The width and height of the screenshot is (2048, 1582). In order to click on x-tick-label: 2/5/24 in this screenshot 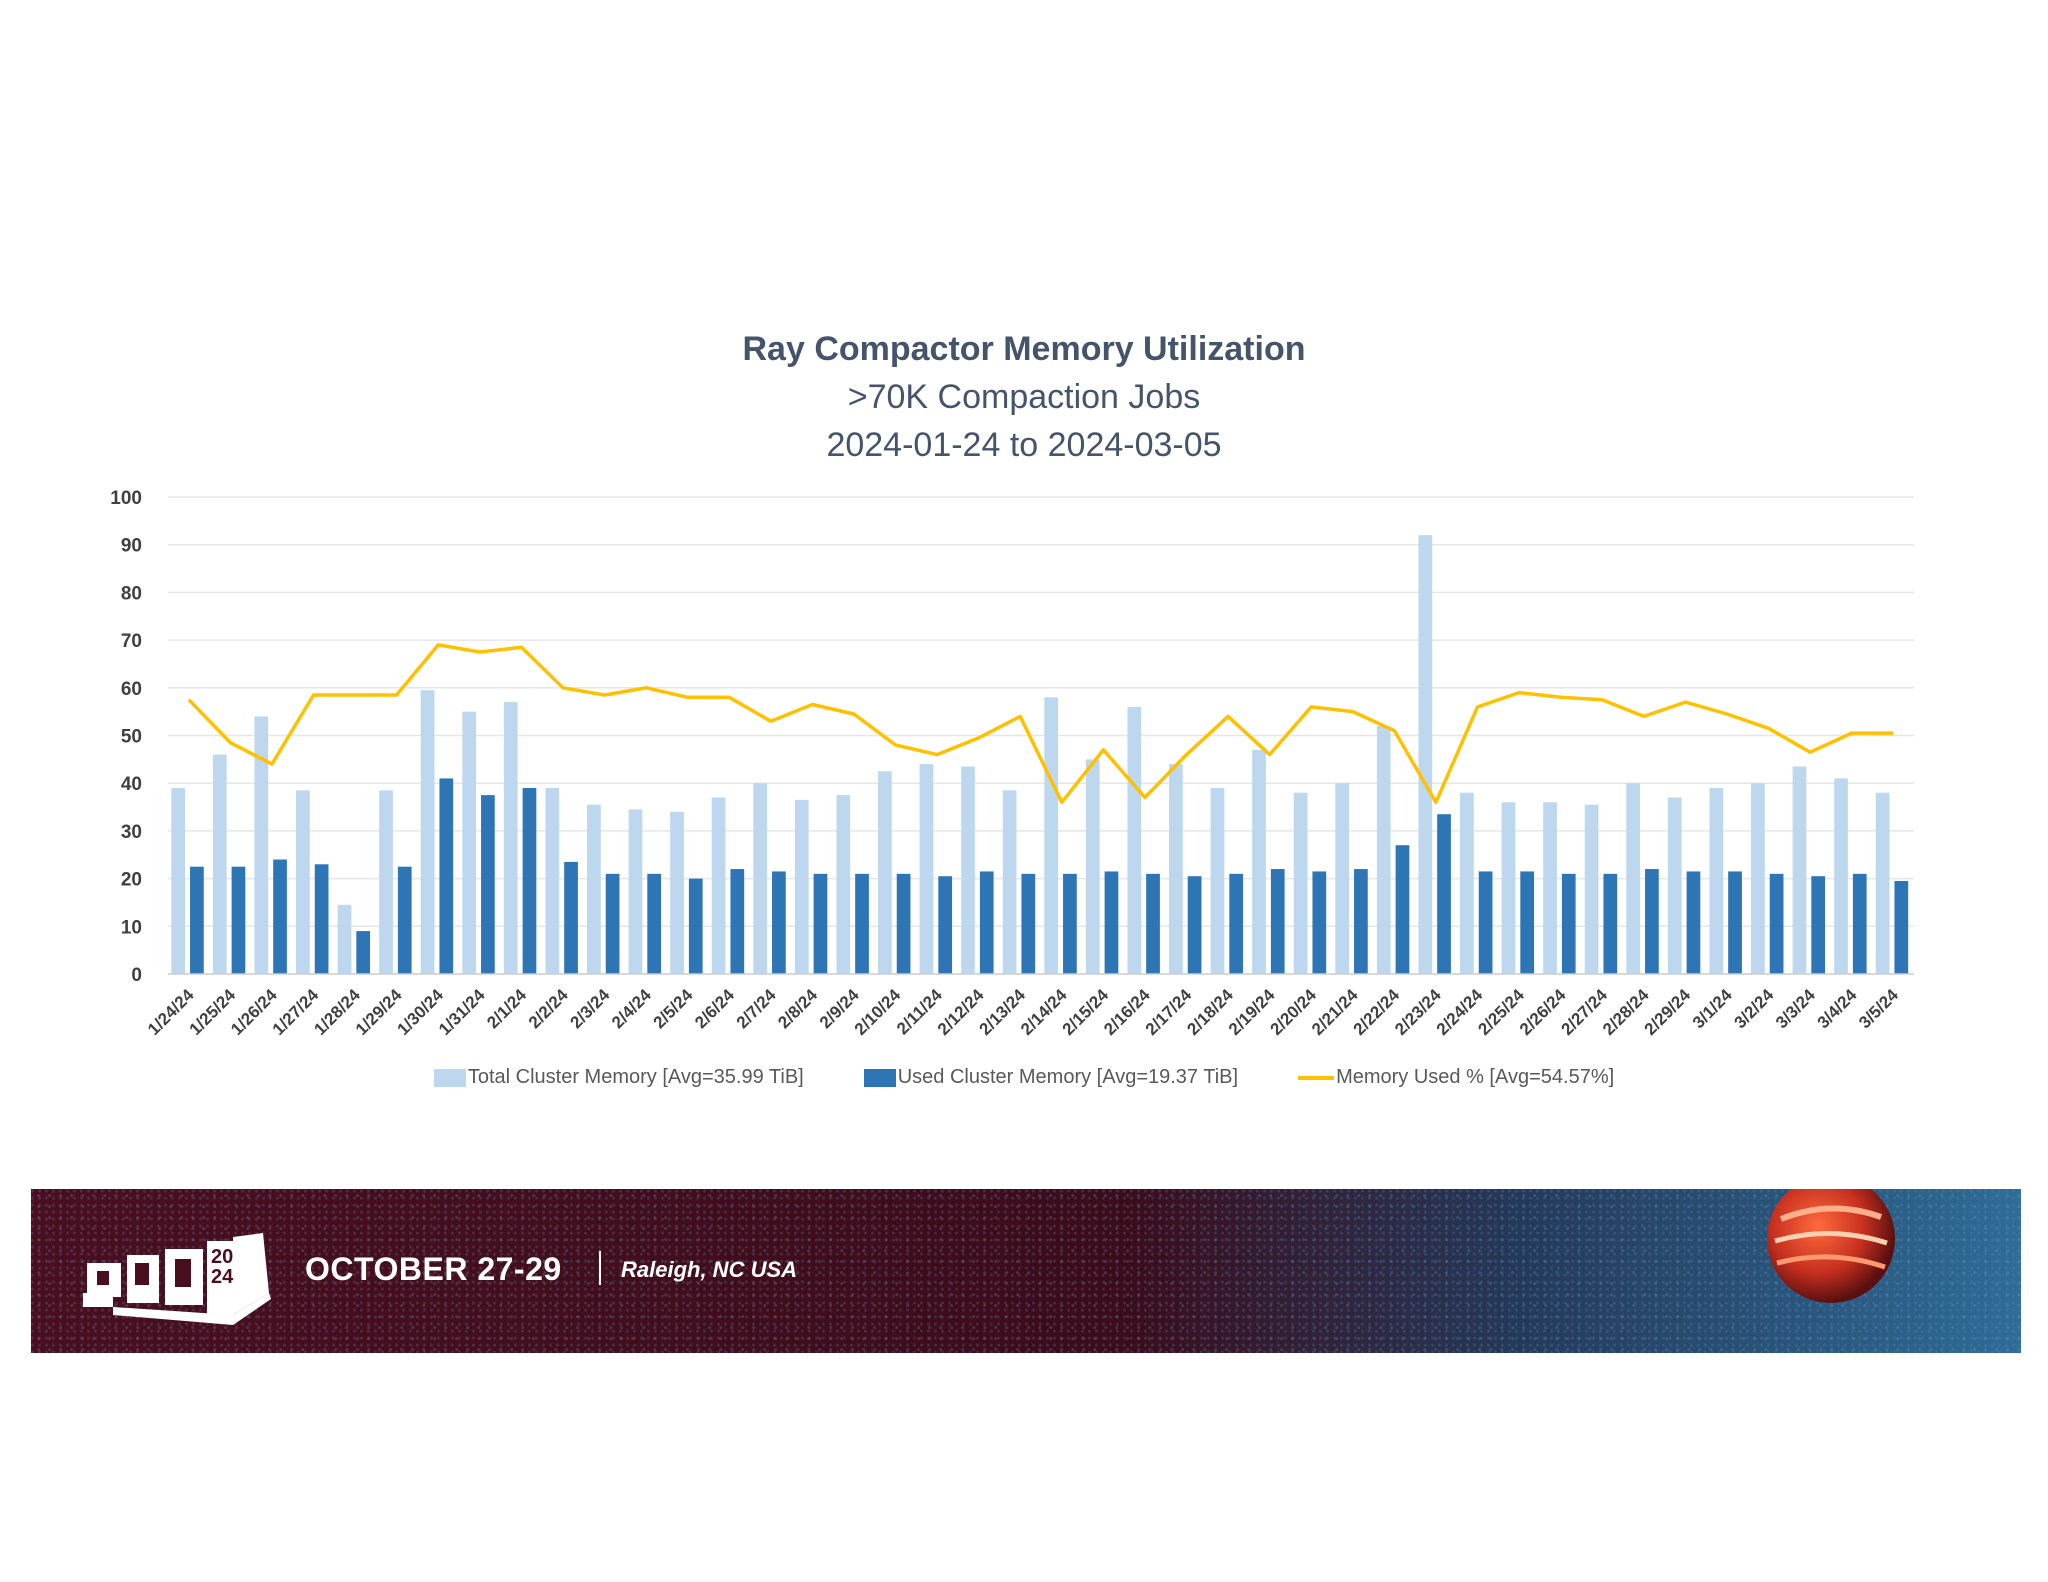, I will do `click(673, 1008)`.